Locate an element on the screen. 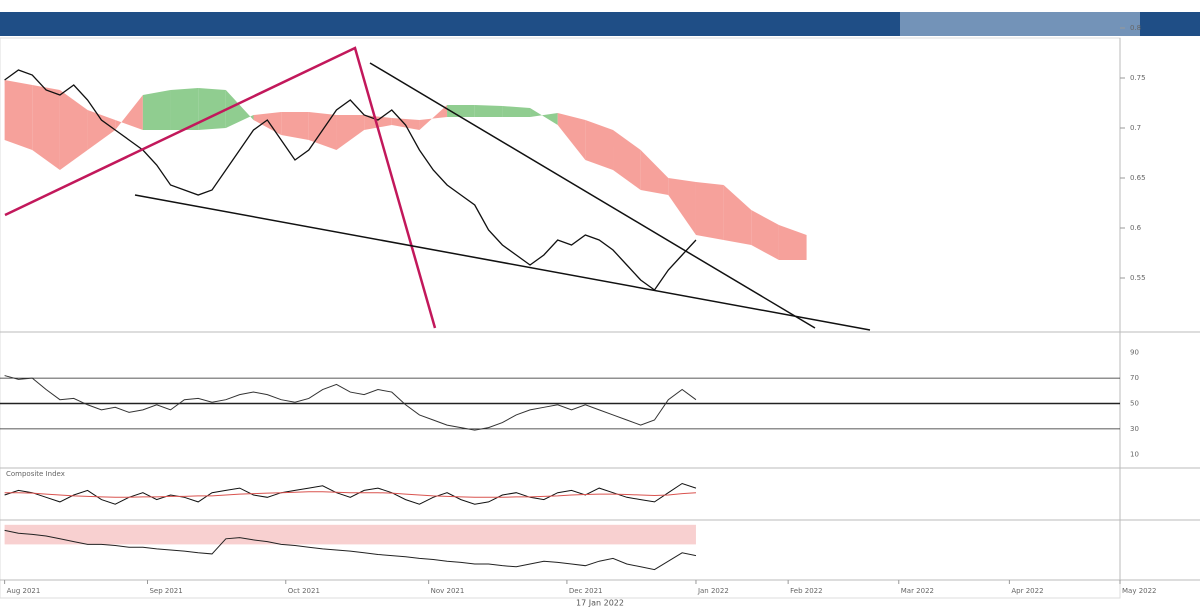 The image size is (1200, 611). y-tick-label: 0.65 is located at coordinates (1138, 178).